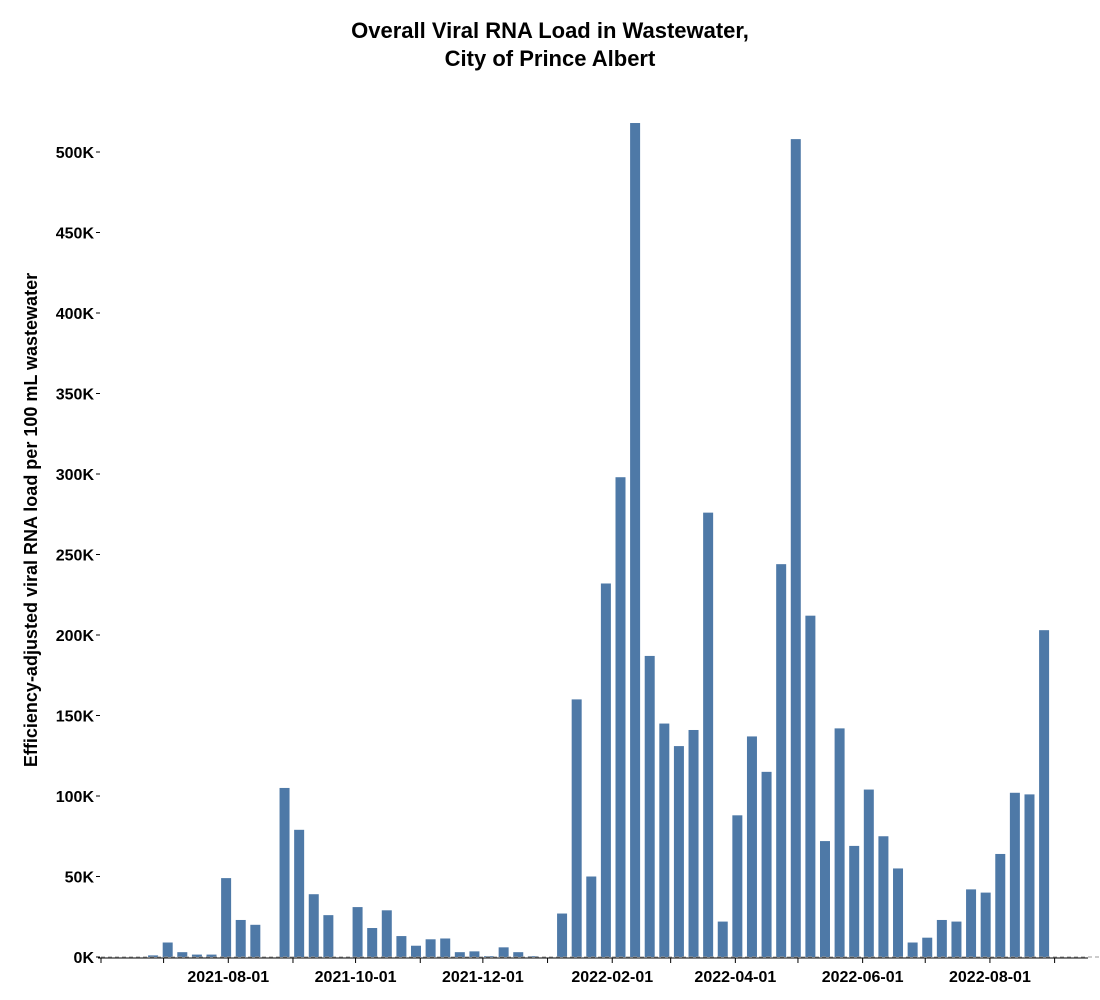 The width and height of the screenshot is (1100, 1000). I want to click on x-tick-label: 2022-04-01, so click(735, 977).